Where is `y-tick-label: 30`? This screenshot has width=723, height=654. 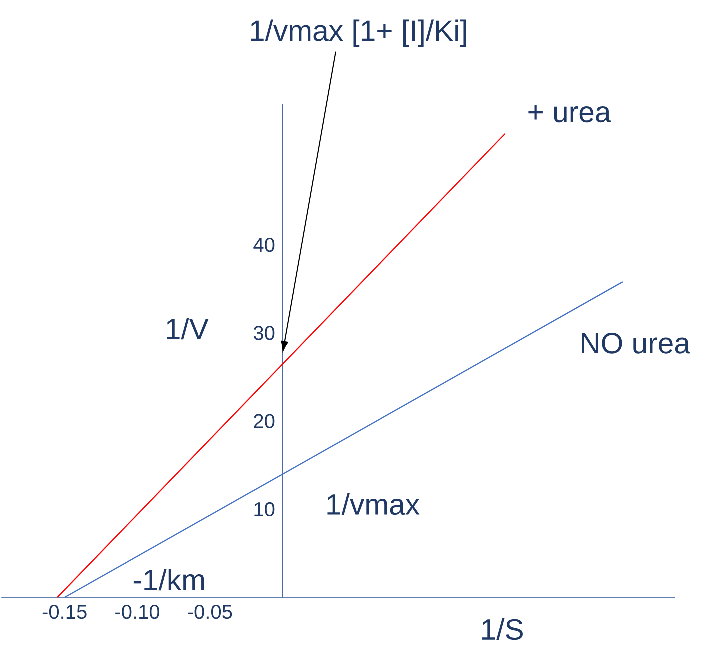 y-tick-label: 30 is located at coordinates (264, 333).